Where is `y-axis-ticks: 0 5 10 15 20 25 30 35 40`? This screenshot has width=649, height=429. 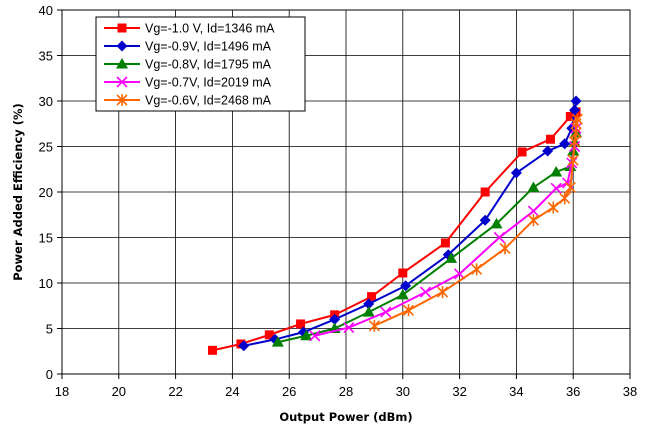
y-axis-ticks: 0 5 10 15 20 25 30 35 40 is located at coordinates (50, 192).